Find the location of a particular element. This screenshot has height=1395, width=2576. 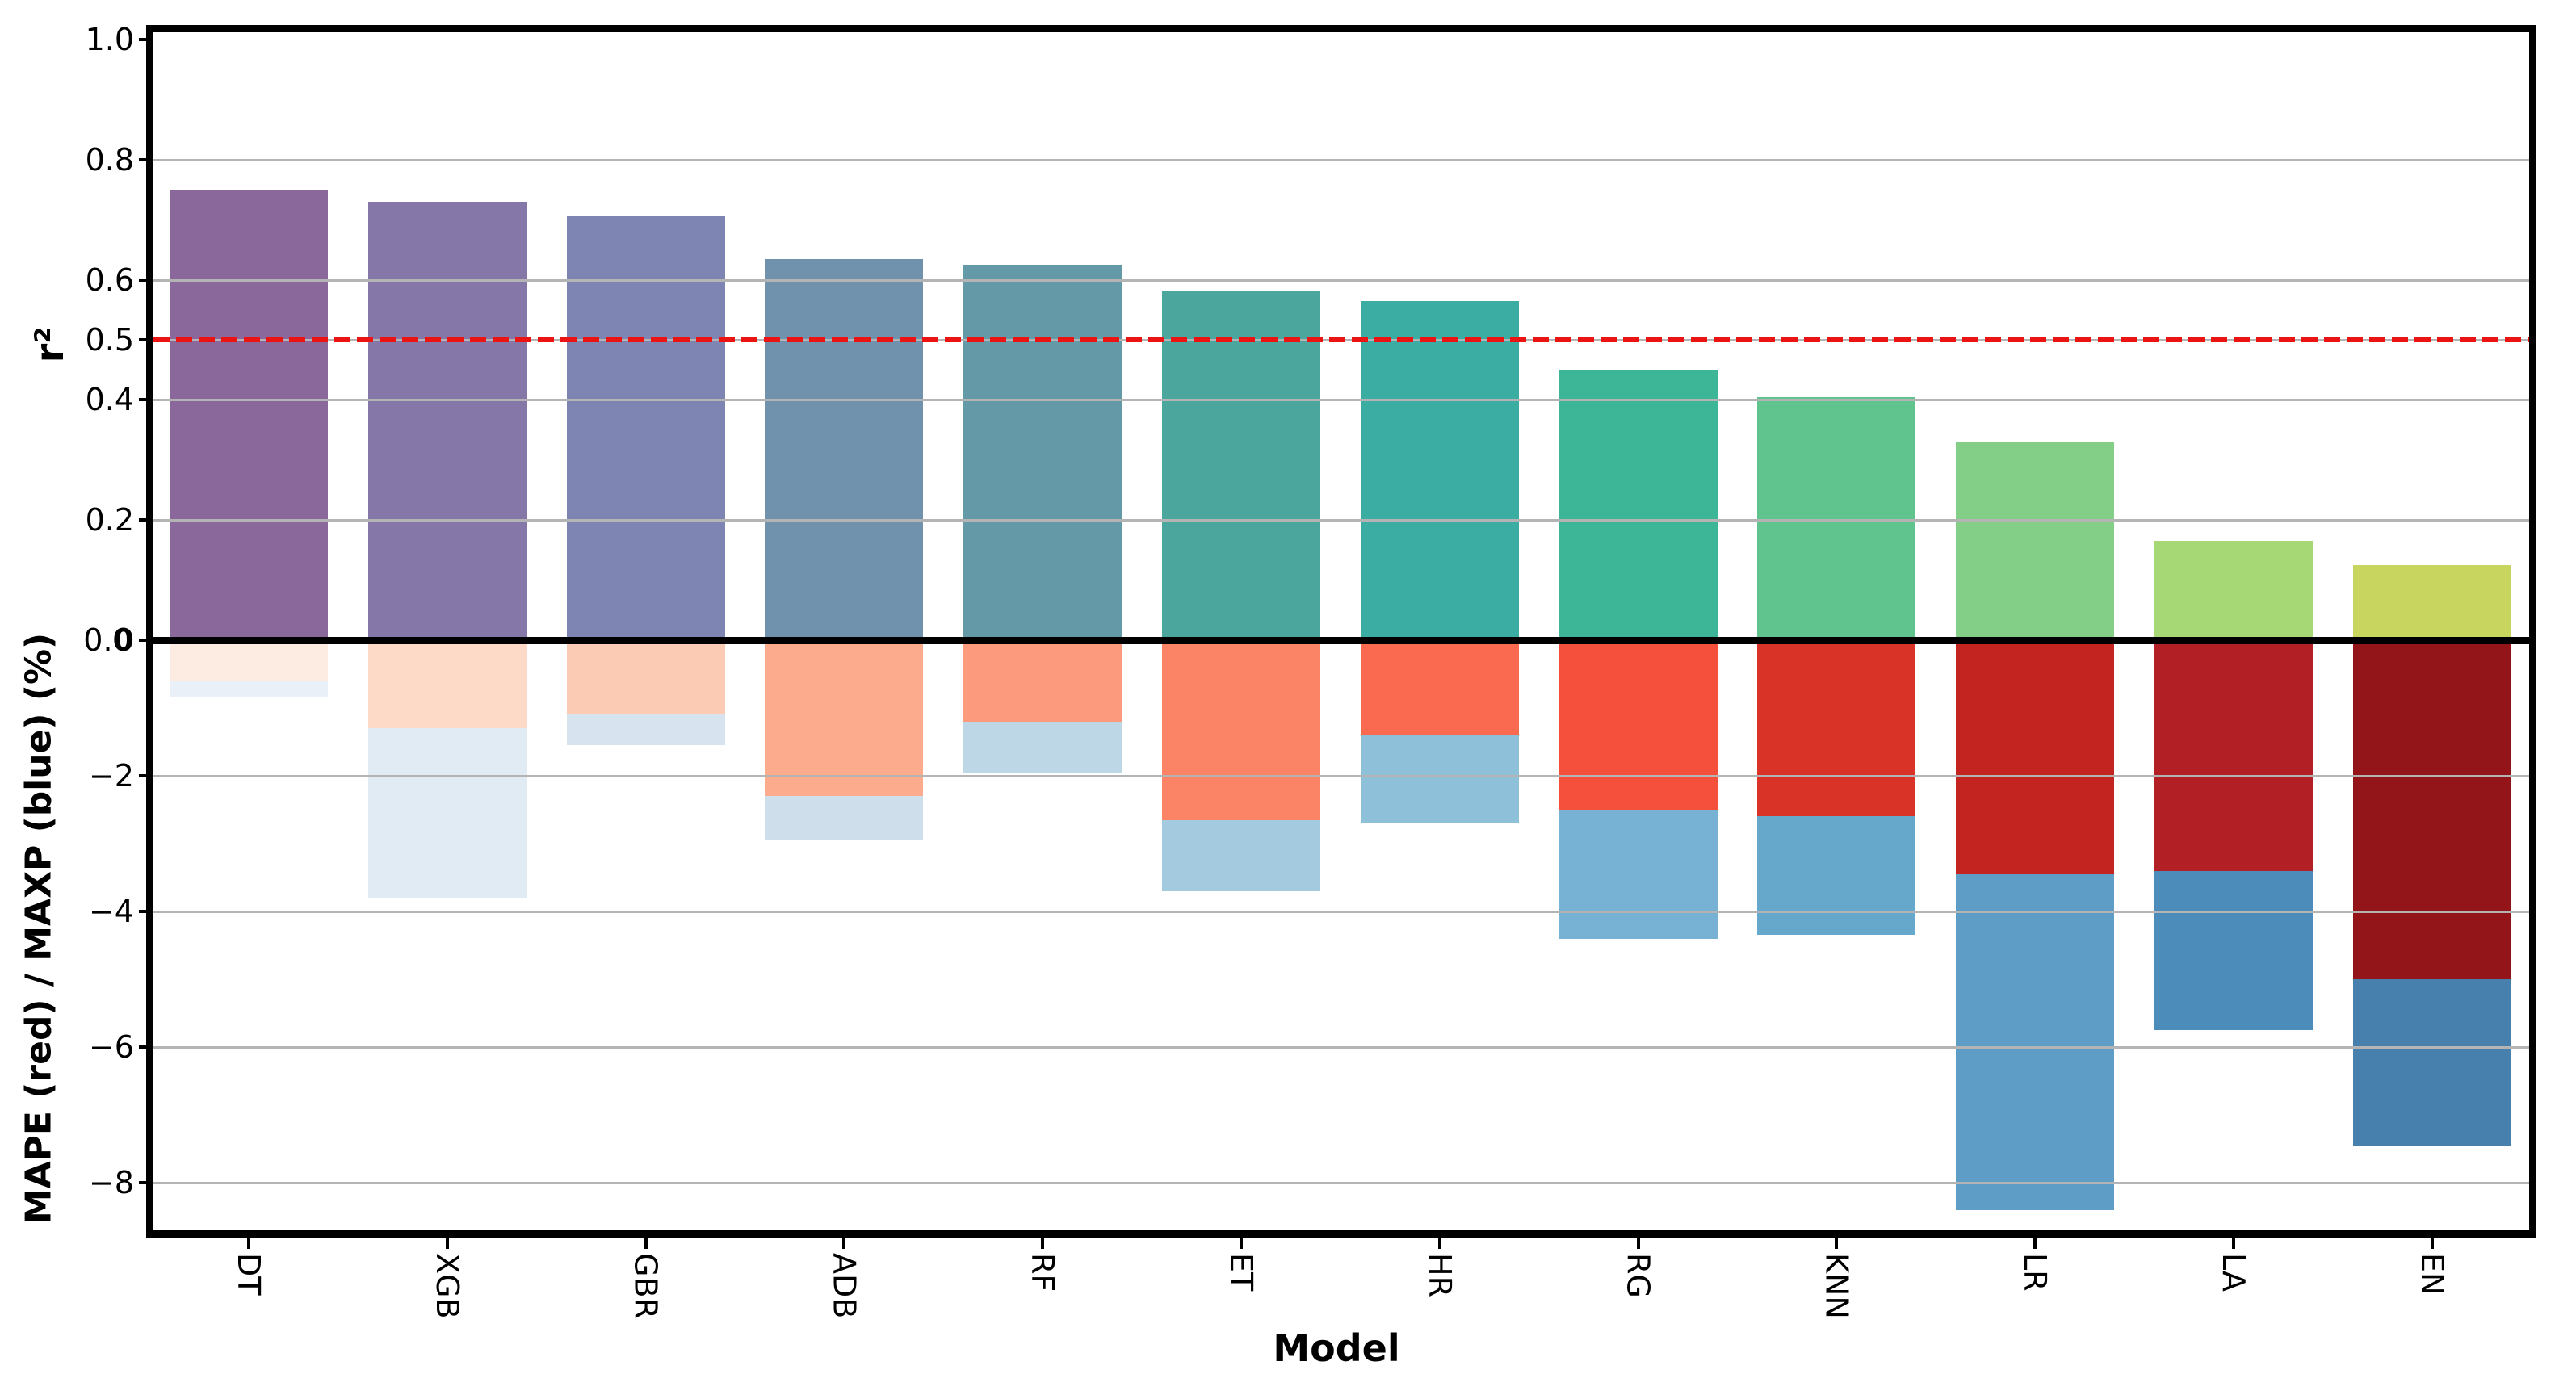

gridline-−8 is located at coordinates (1341, 1183).